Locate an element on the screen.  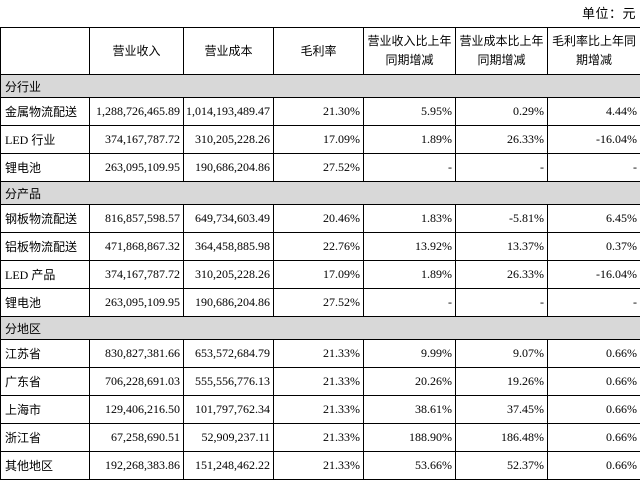
cell-value: 649,734,603.49 is located at coordinates (229, 219).